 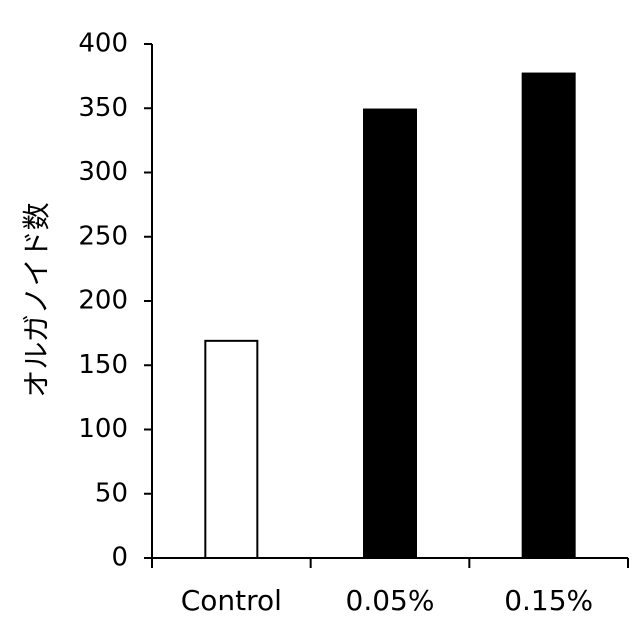 I want to click on y-axis-label: オルガノイド数, so click(x=36, y=299).